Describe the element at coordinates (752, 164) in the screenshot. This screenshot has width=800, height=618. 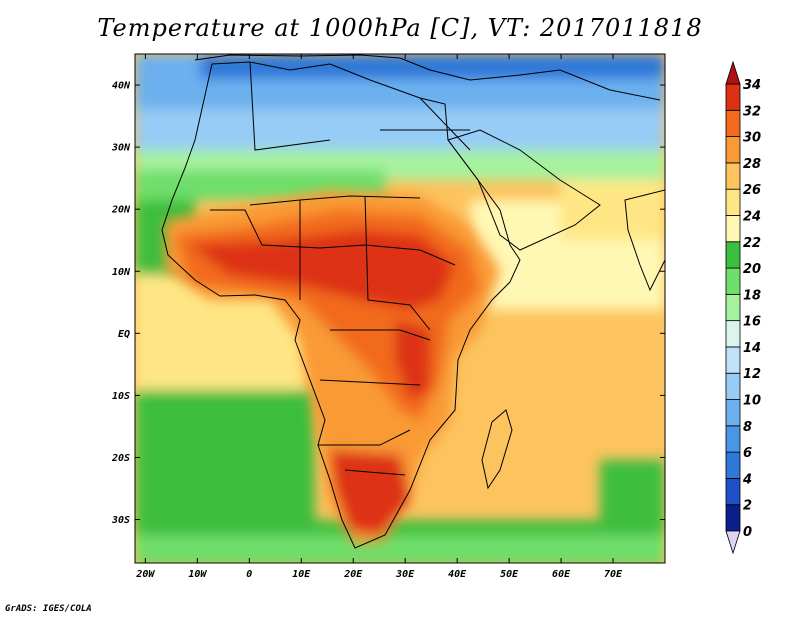
I see `colorbar-label: 28` at that location.